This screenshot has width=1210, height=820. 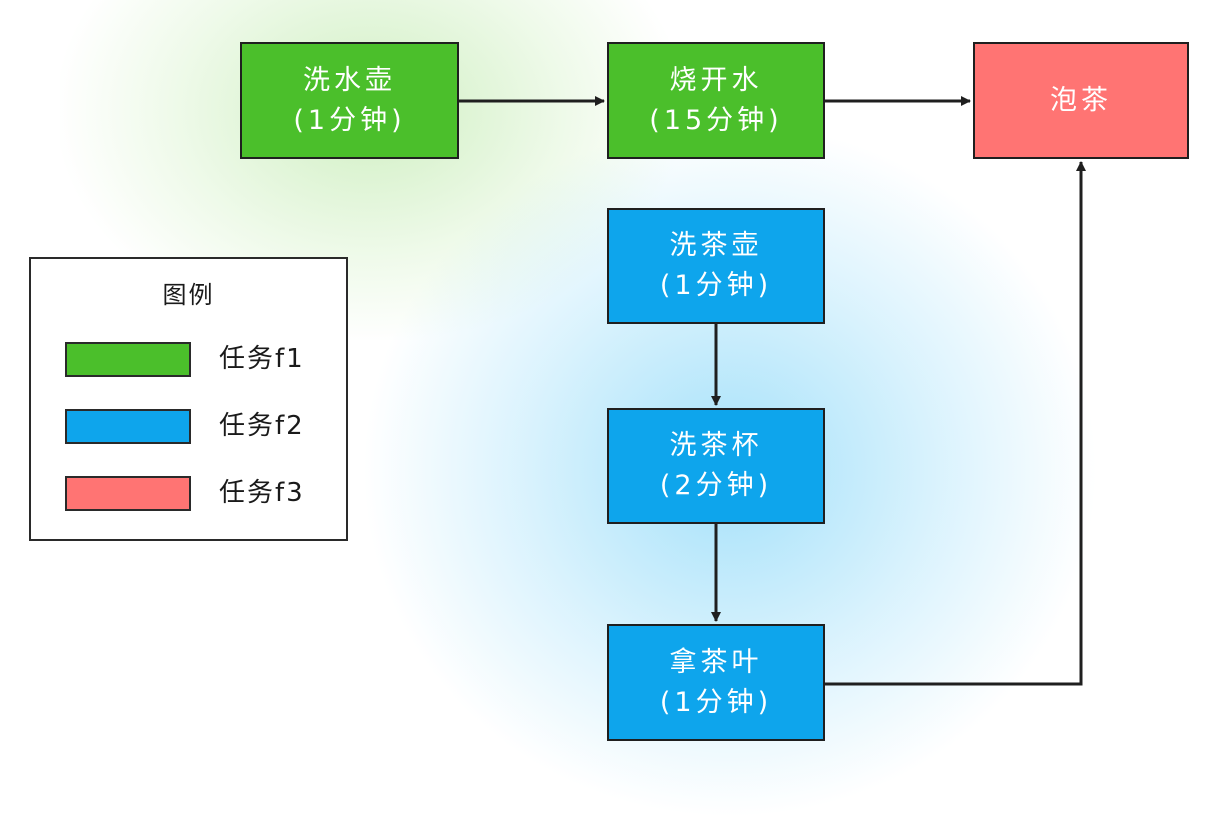 What do you see at coordinates (349, 80) in the screenshot?
I see `node-title: 洗水壶` at bounding box center [349, 80].